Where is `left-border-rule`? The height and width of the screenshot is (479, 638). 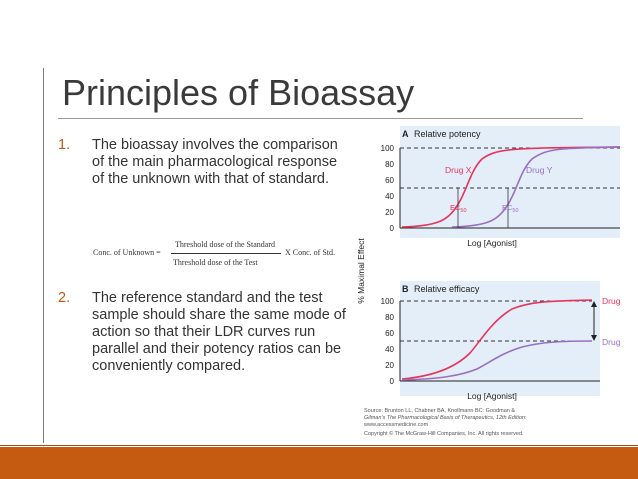 left-border-rule is located at coordinates (43, 255).